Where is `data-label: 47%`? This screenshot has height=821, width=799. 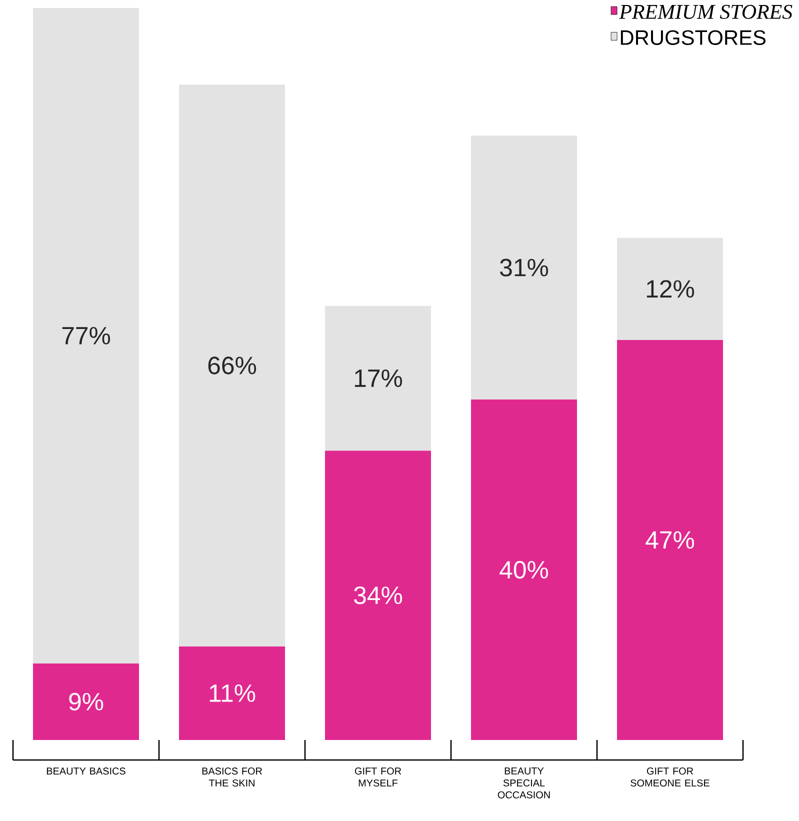 data-label: 47% is located at coordinates (670, 540).